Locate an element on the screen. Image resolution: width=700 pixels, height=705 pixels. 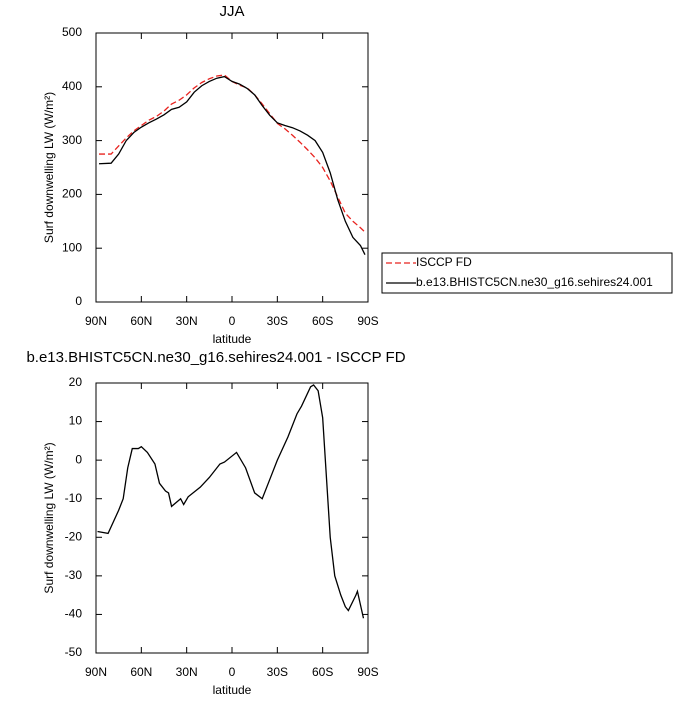
chart-title: JJA is located at coordinates (231, 11).